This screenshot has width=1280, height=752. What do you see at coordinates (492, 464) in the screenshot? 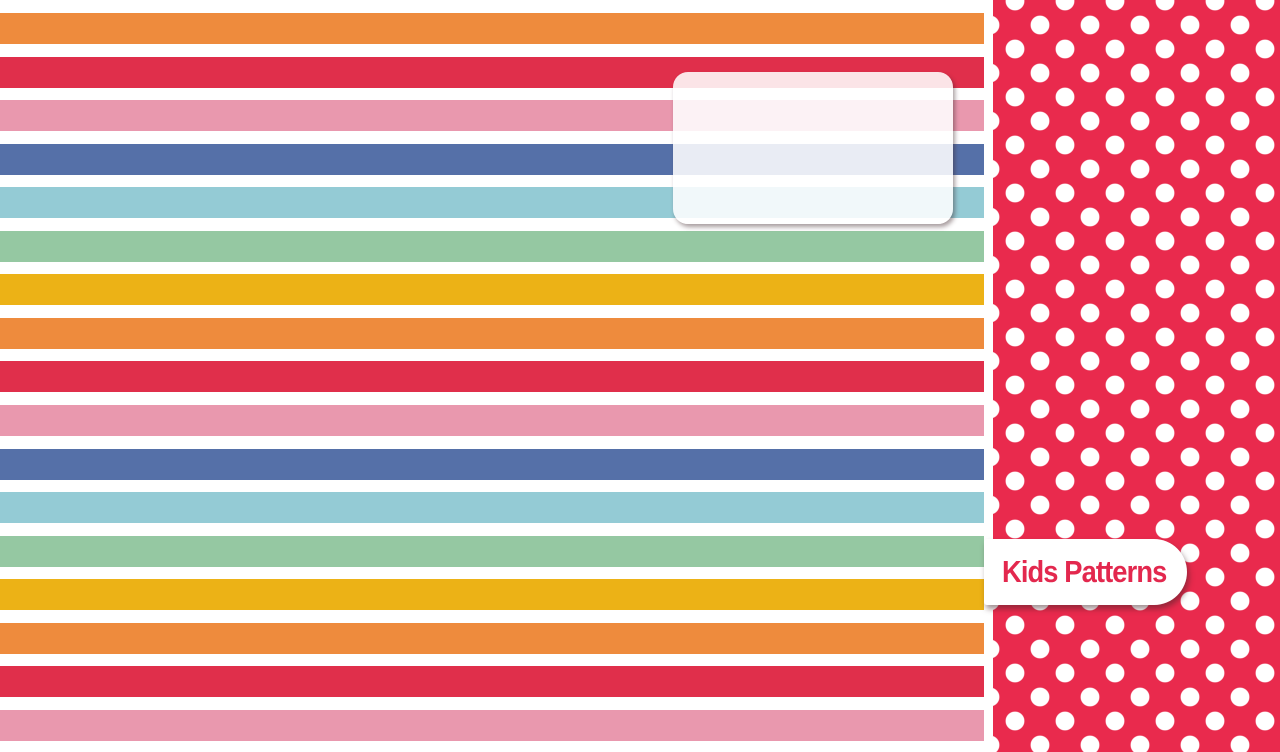
I see `stripe-blue` at bounding box center [492, 464].